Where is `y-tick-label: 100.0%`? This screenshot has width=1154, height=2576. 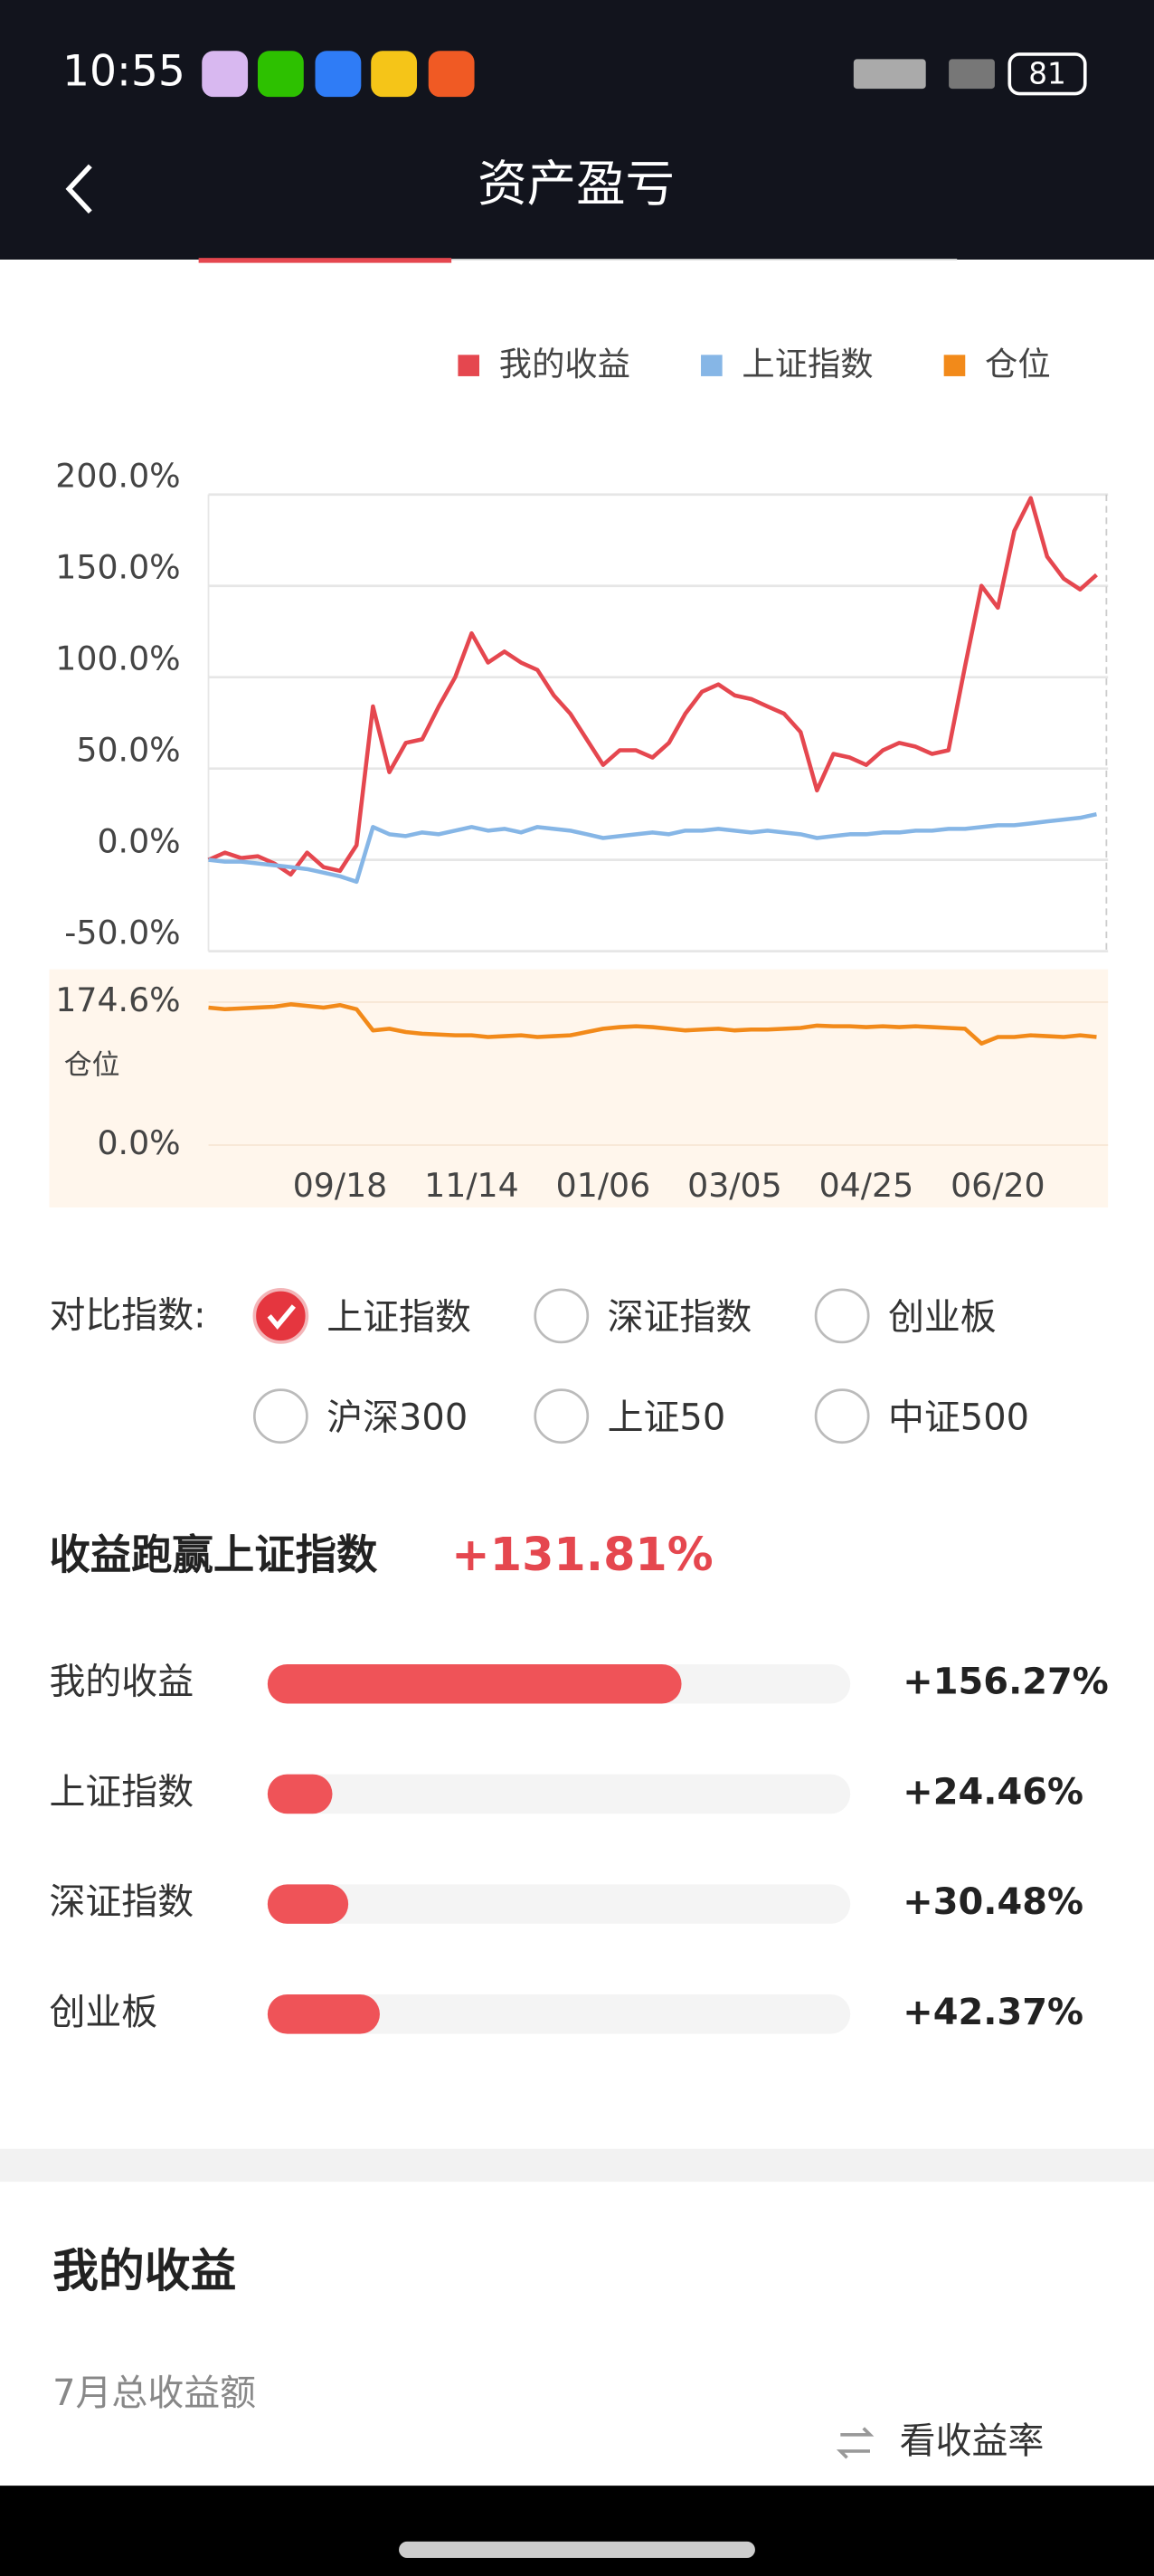 y-tick-label: 100.0% is located at coordinates (117, 658).